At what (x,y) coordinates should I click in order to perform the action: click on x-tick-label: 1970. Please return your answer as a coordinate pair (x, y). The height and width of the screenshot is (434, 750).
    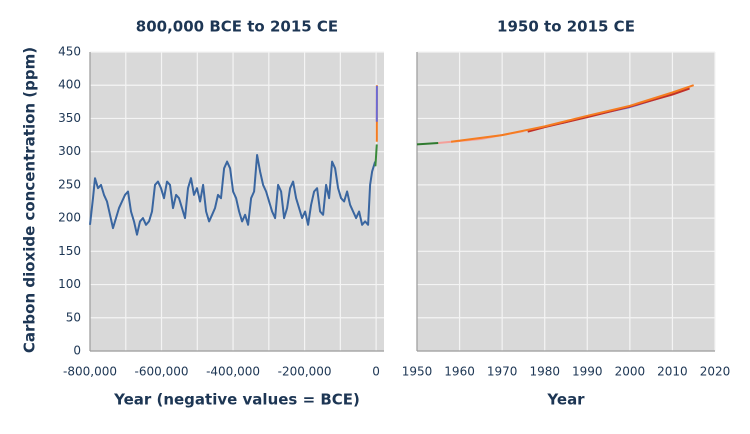
    Looking at the image, I should click on (502, 372).